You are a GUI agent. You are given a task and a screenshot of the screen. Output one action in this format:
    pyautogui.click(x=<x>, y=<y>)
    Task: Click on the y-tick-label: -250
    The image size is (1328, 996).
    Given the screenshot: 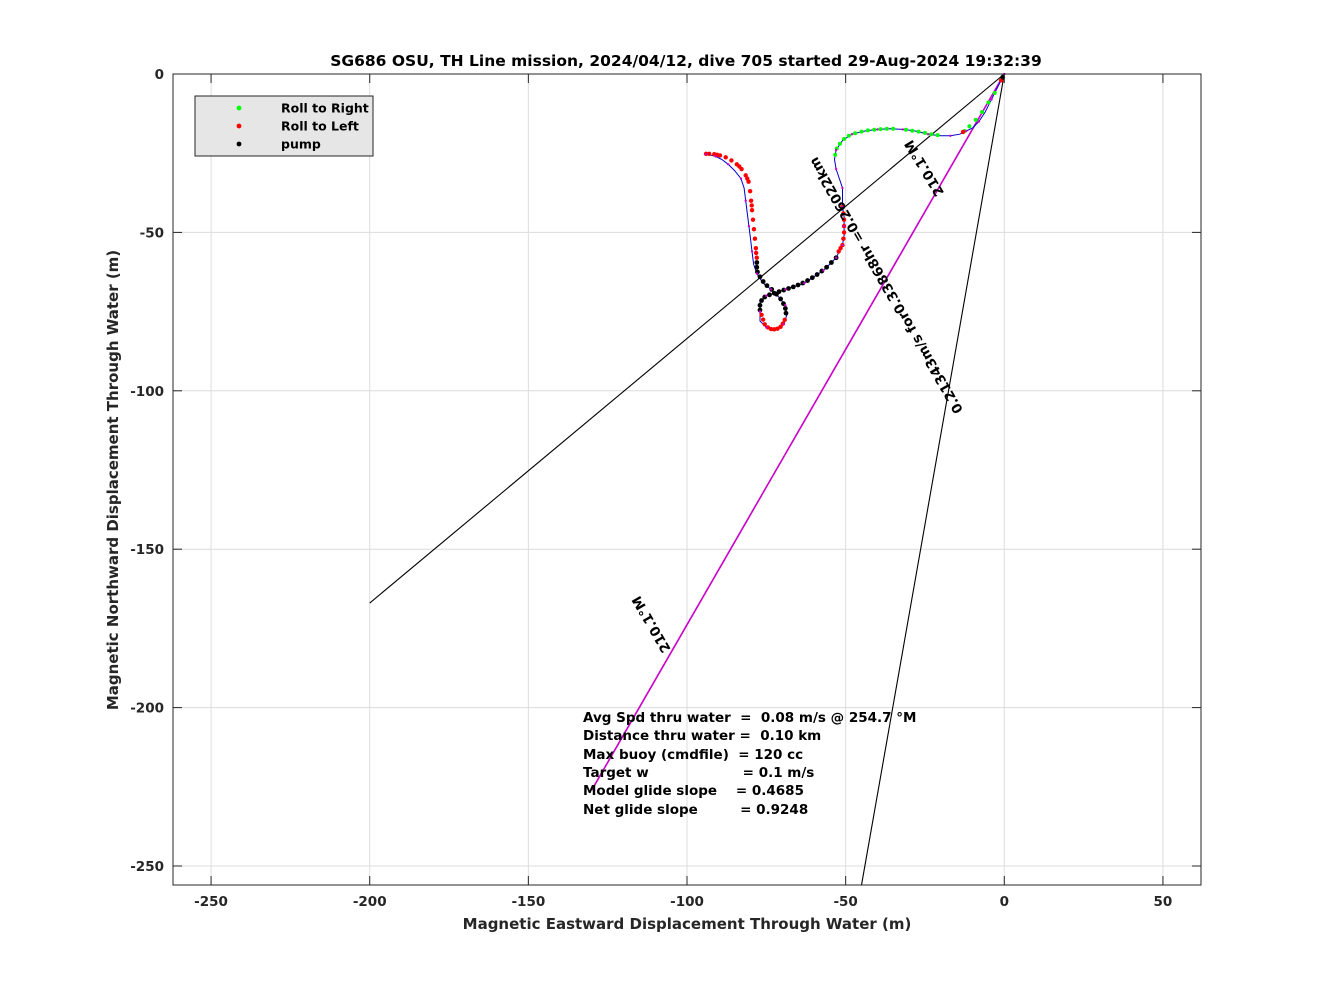 What is the action you would take?
    pyautogui.click(x=147, y=867)
    